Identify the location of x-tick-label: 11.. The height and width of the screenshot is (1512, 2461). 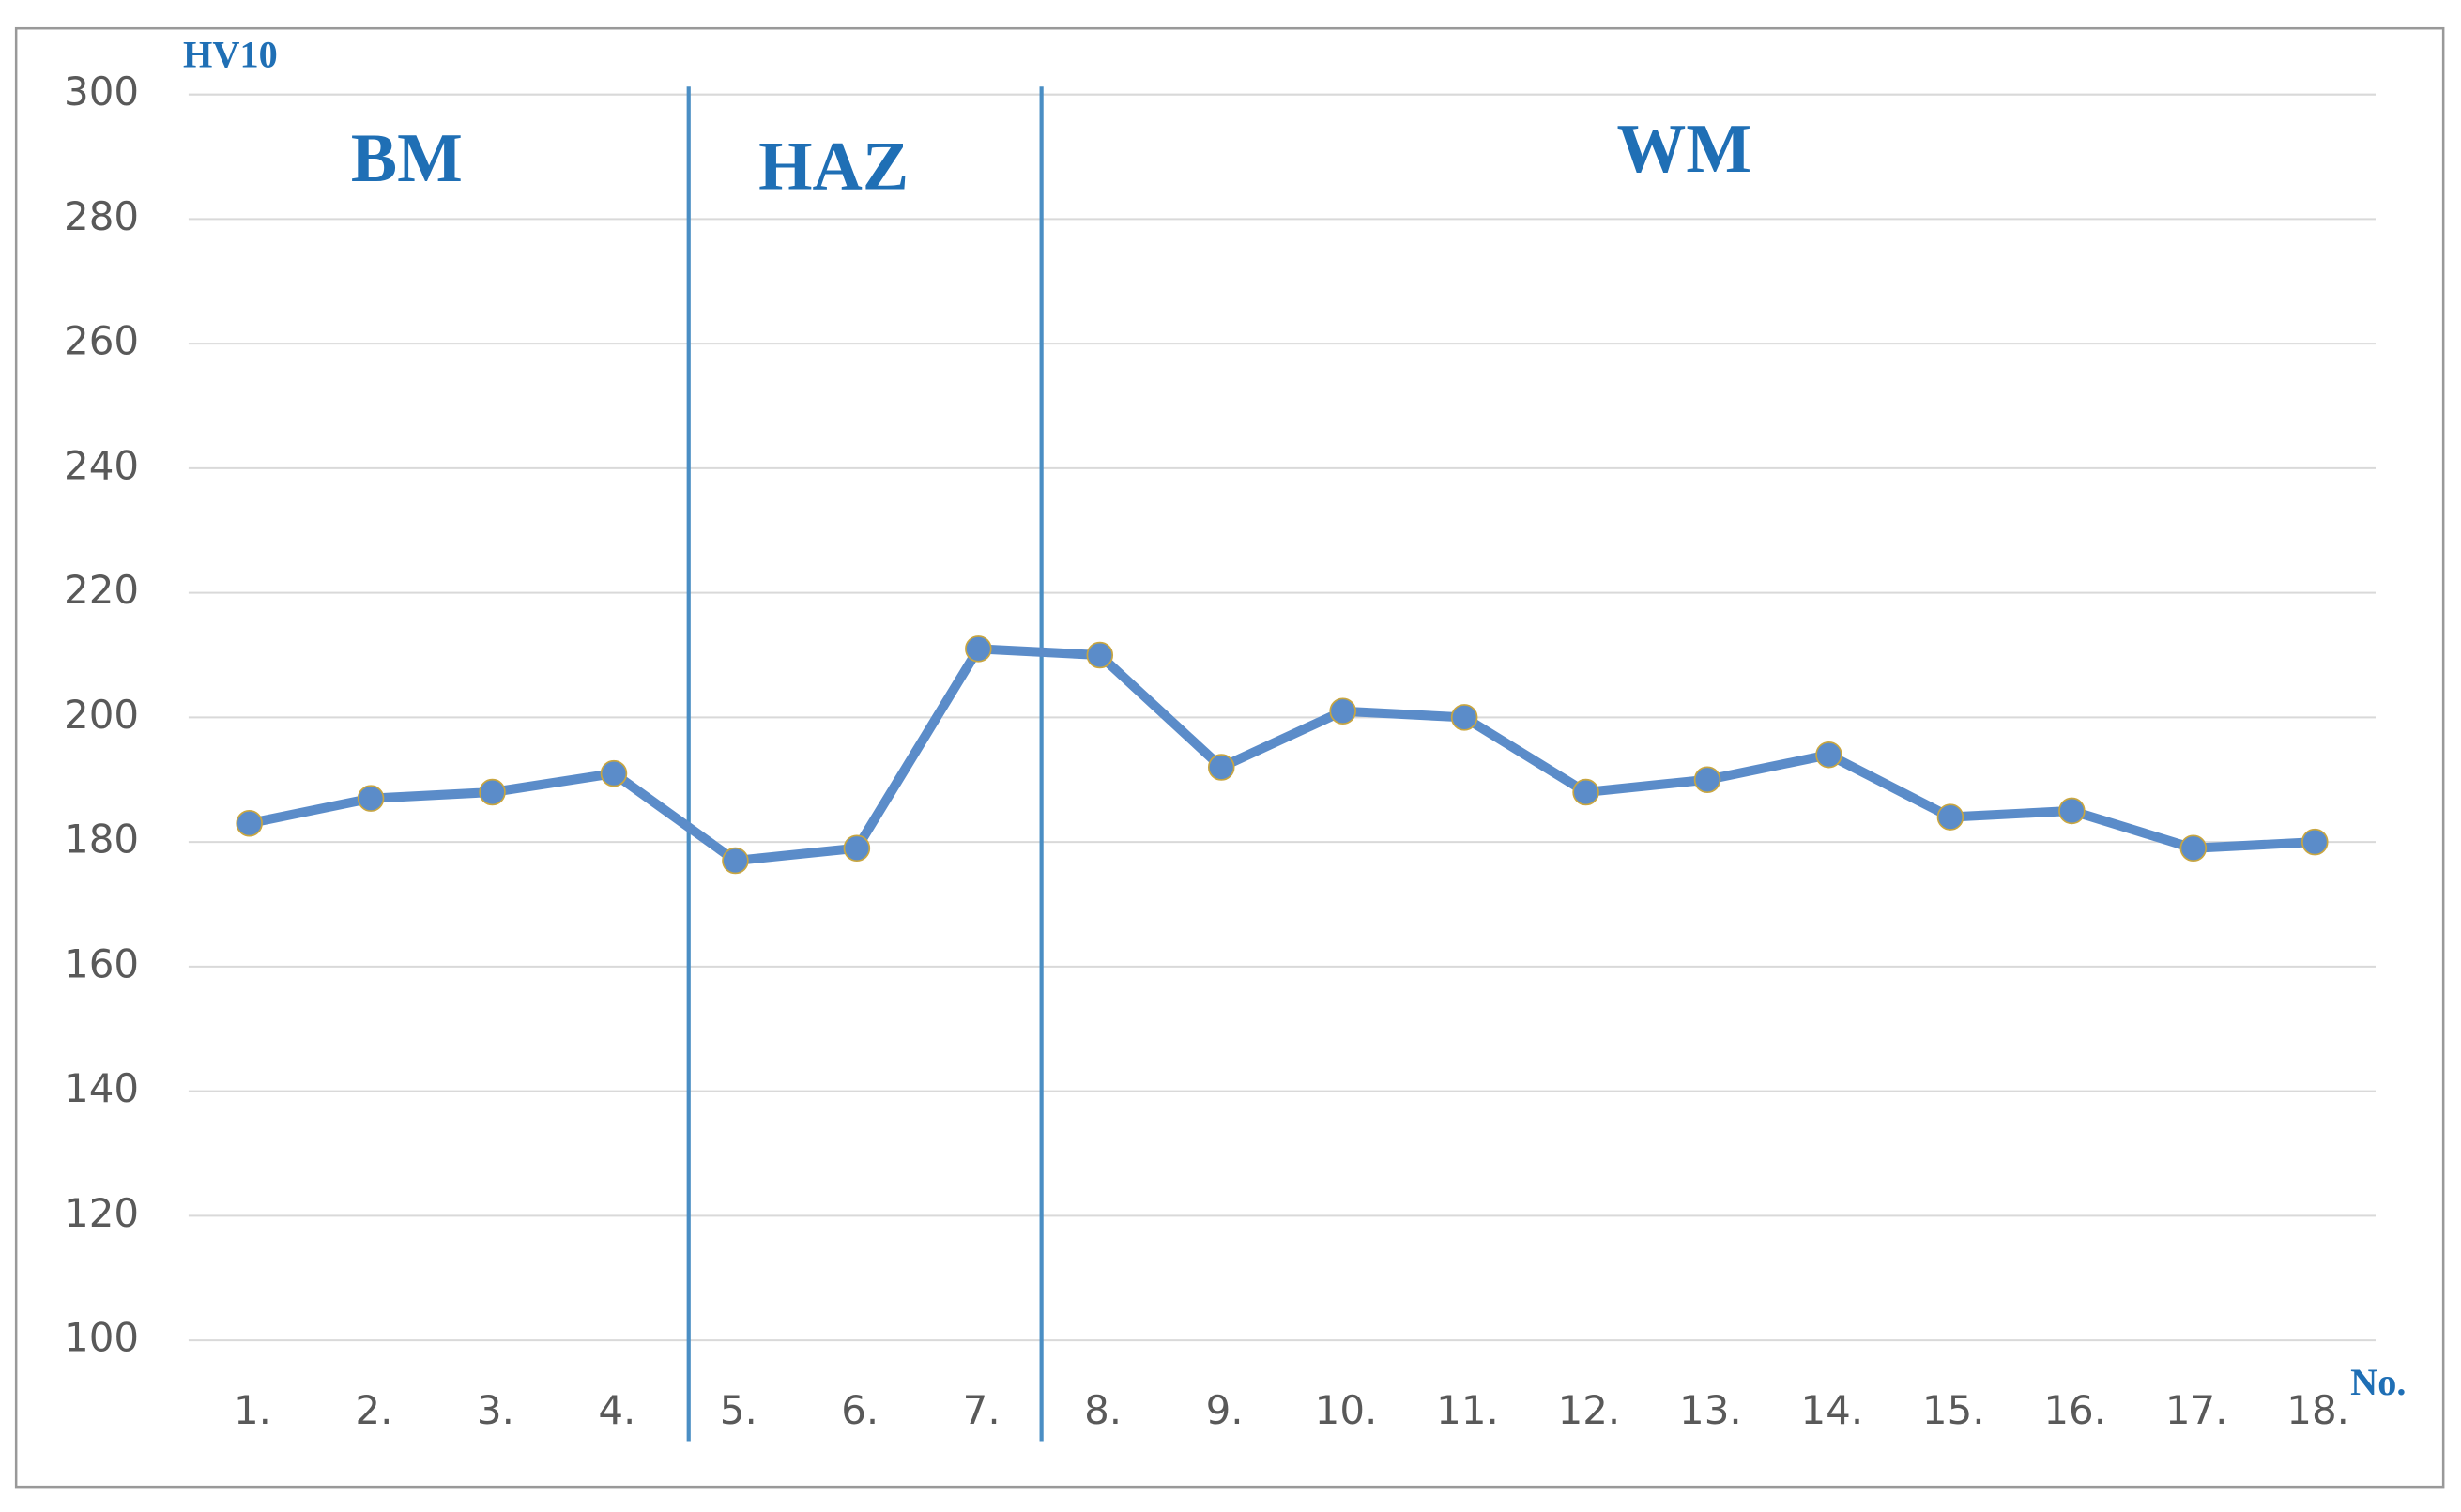
(1467, 1410).